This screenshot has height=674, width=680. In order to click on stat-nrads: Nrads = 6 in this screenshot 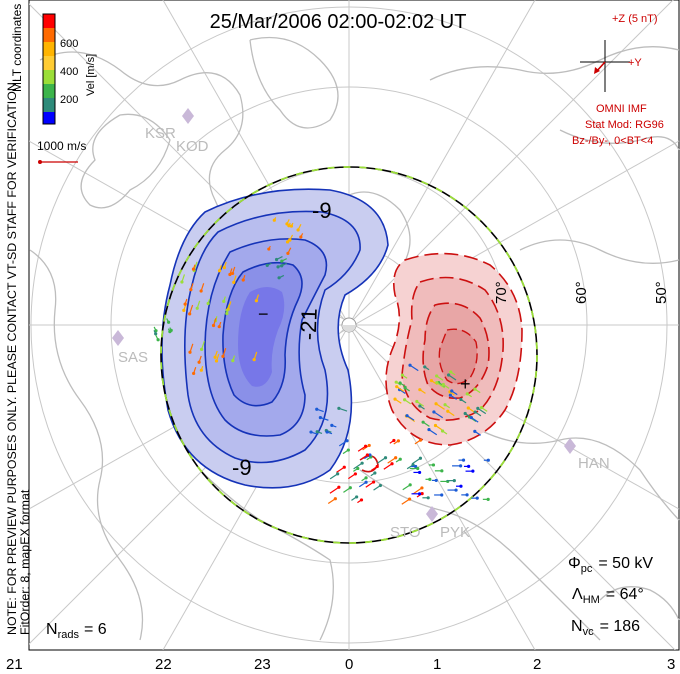, I will do `click(76, 631)`.